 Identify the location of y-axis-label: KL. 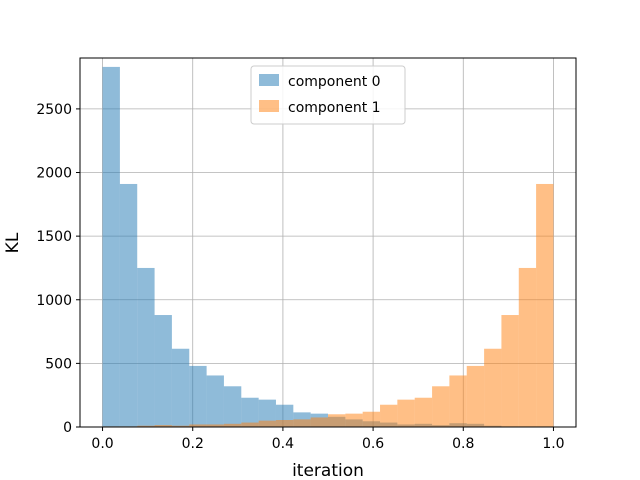
(13, 242).